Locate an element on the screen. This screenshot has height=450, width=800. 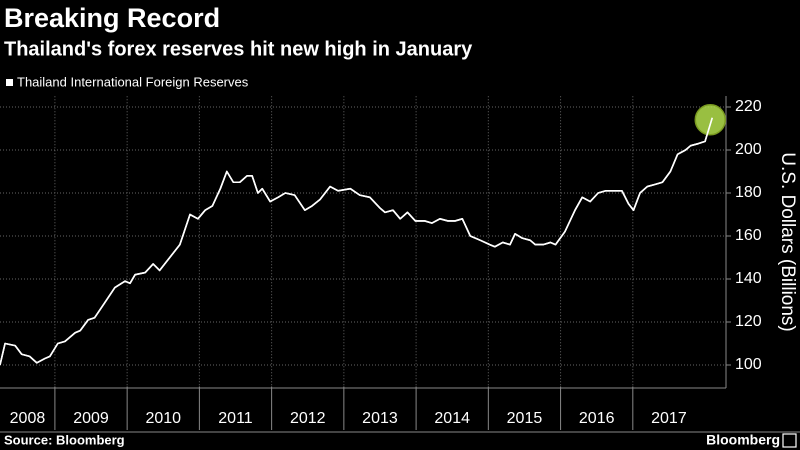
x-tick-label: 2010 is located at coordinates (163, 418).